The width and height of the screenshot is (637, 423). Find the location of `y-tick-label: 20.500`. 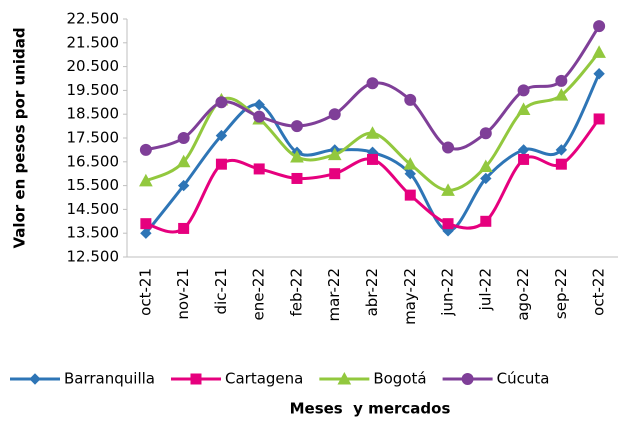

y-tick-label: 20.500 is located at coordinates (93, 66).